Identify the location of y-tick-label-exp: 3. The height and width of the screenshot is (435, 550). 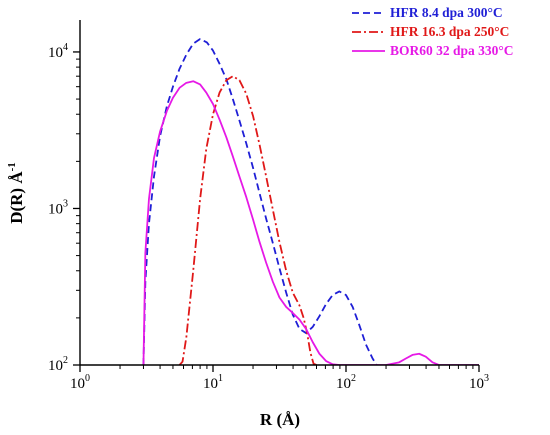
(65, 203).